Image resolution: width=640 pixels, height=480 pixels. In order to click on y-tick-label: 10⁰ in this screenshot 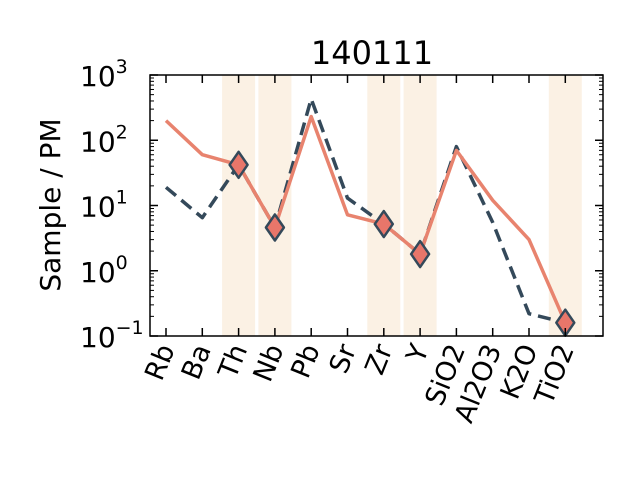, I will do `click(104, 270)`.